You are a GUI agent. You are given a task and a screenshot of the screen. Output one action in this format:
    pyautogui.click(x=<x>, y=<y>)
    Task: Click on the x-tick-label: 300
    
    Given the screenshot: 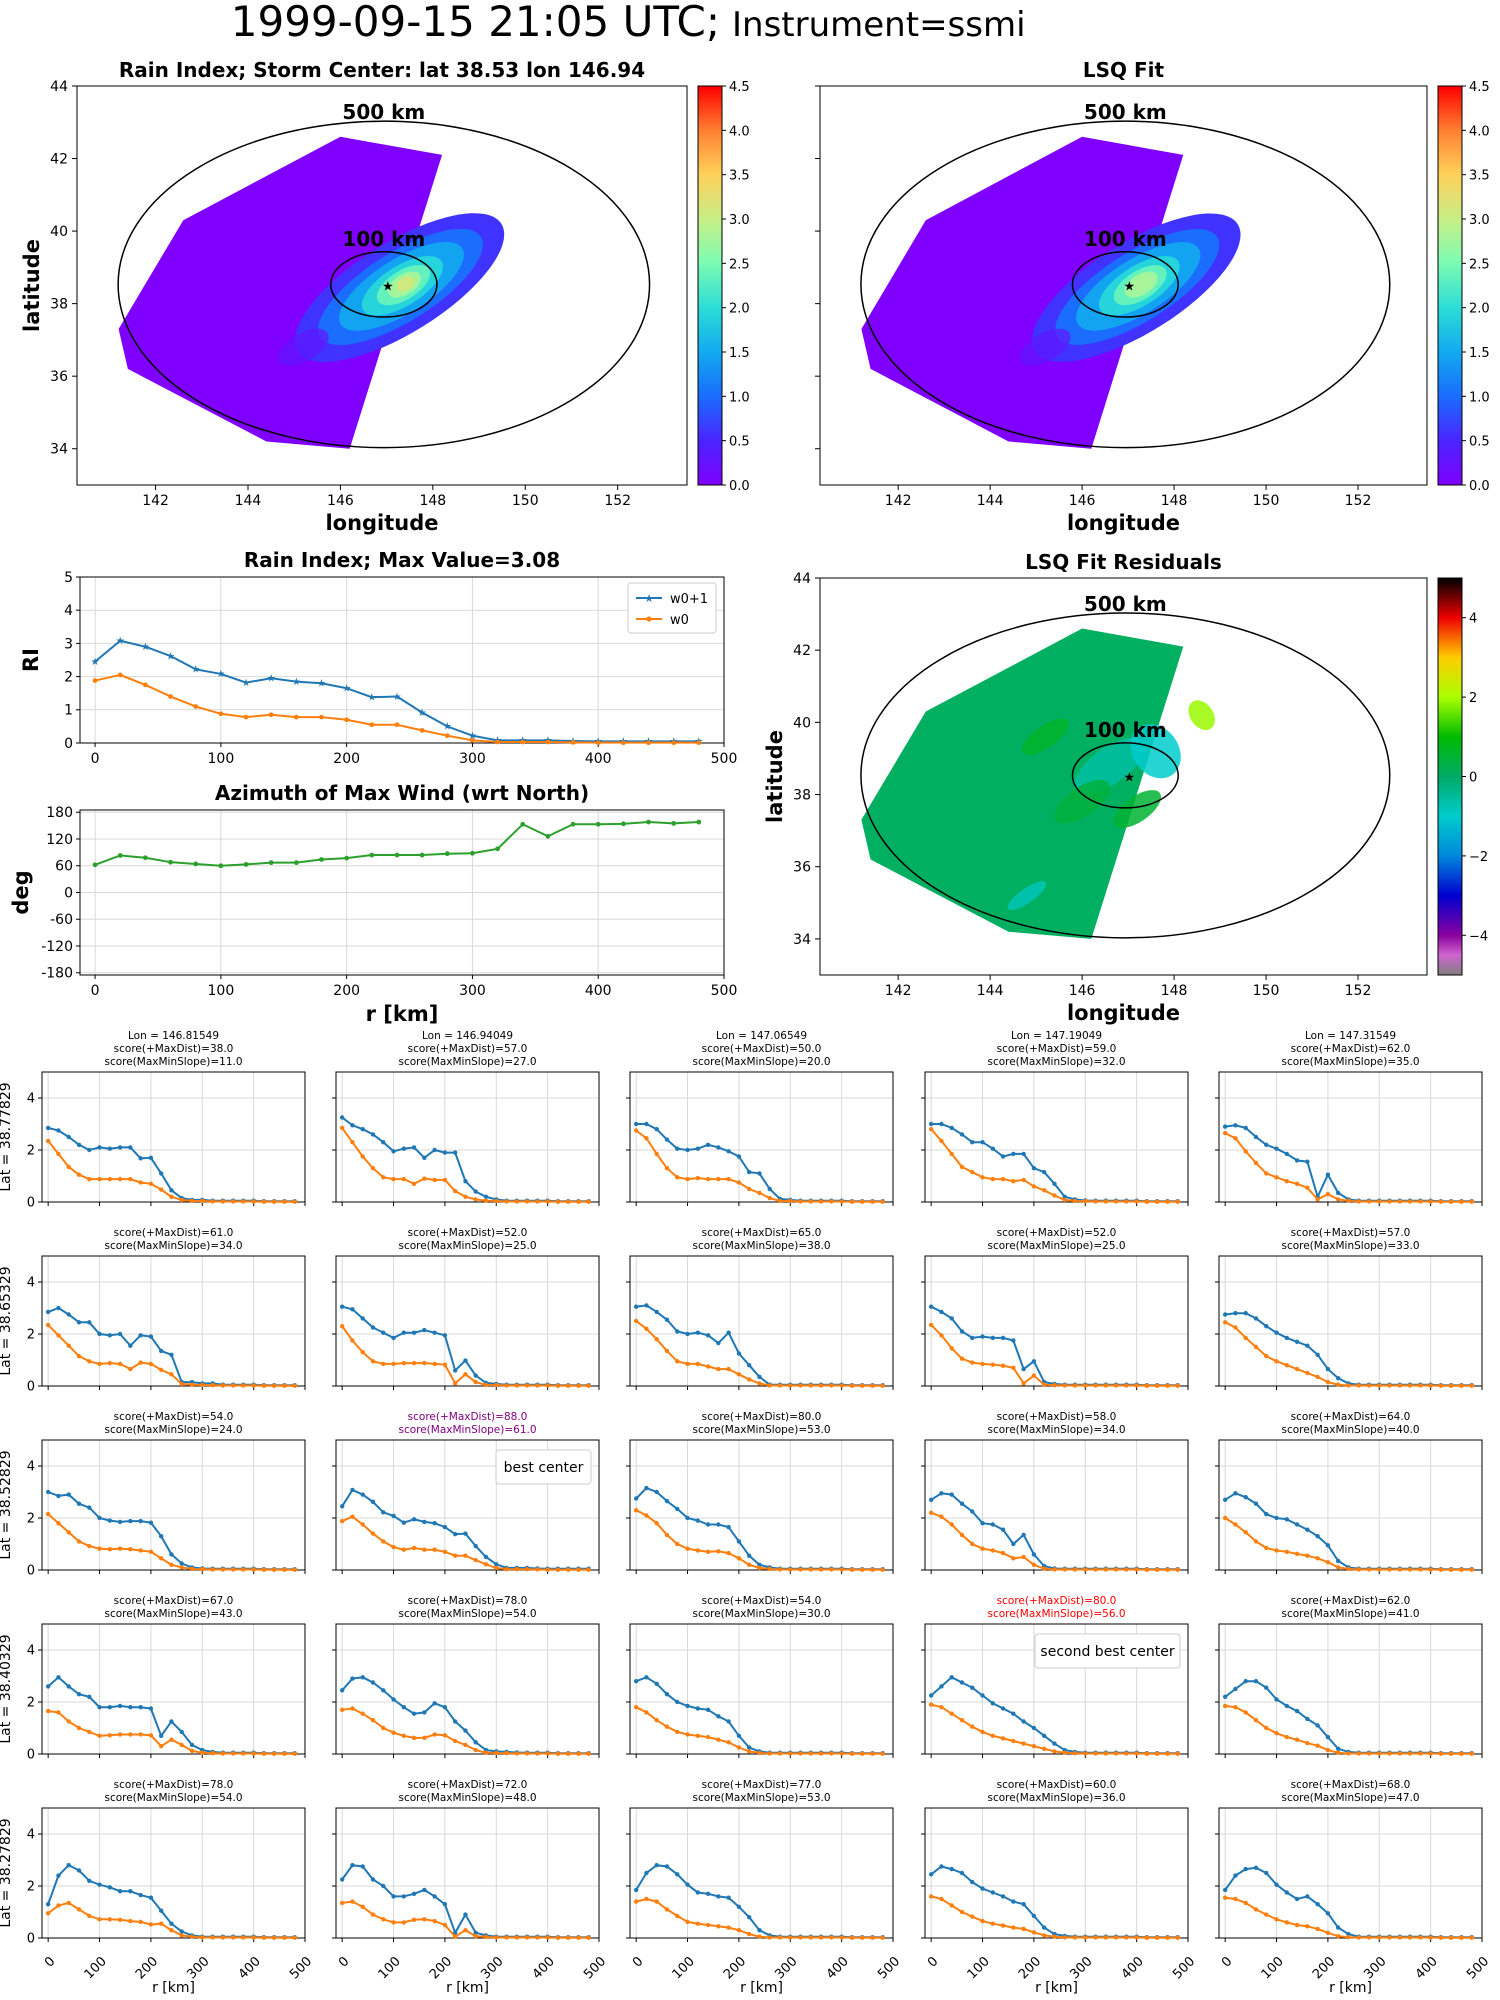 What is the action you would take?
    pyautogui.click(x=1081, y=1968)
    